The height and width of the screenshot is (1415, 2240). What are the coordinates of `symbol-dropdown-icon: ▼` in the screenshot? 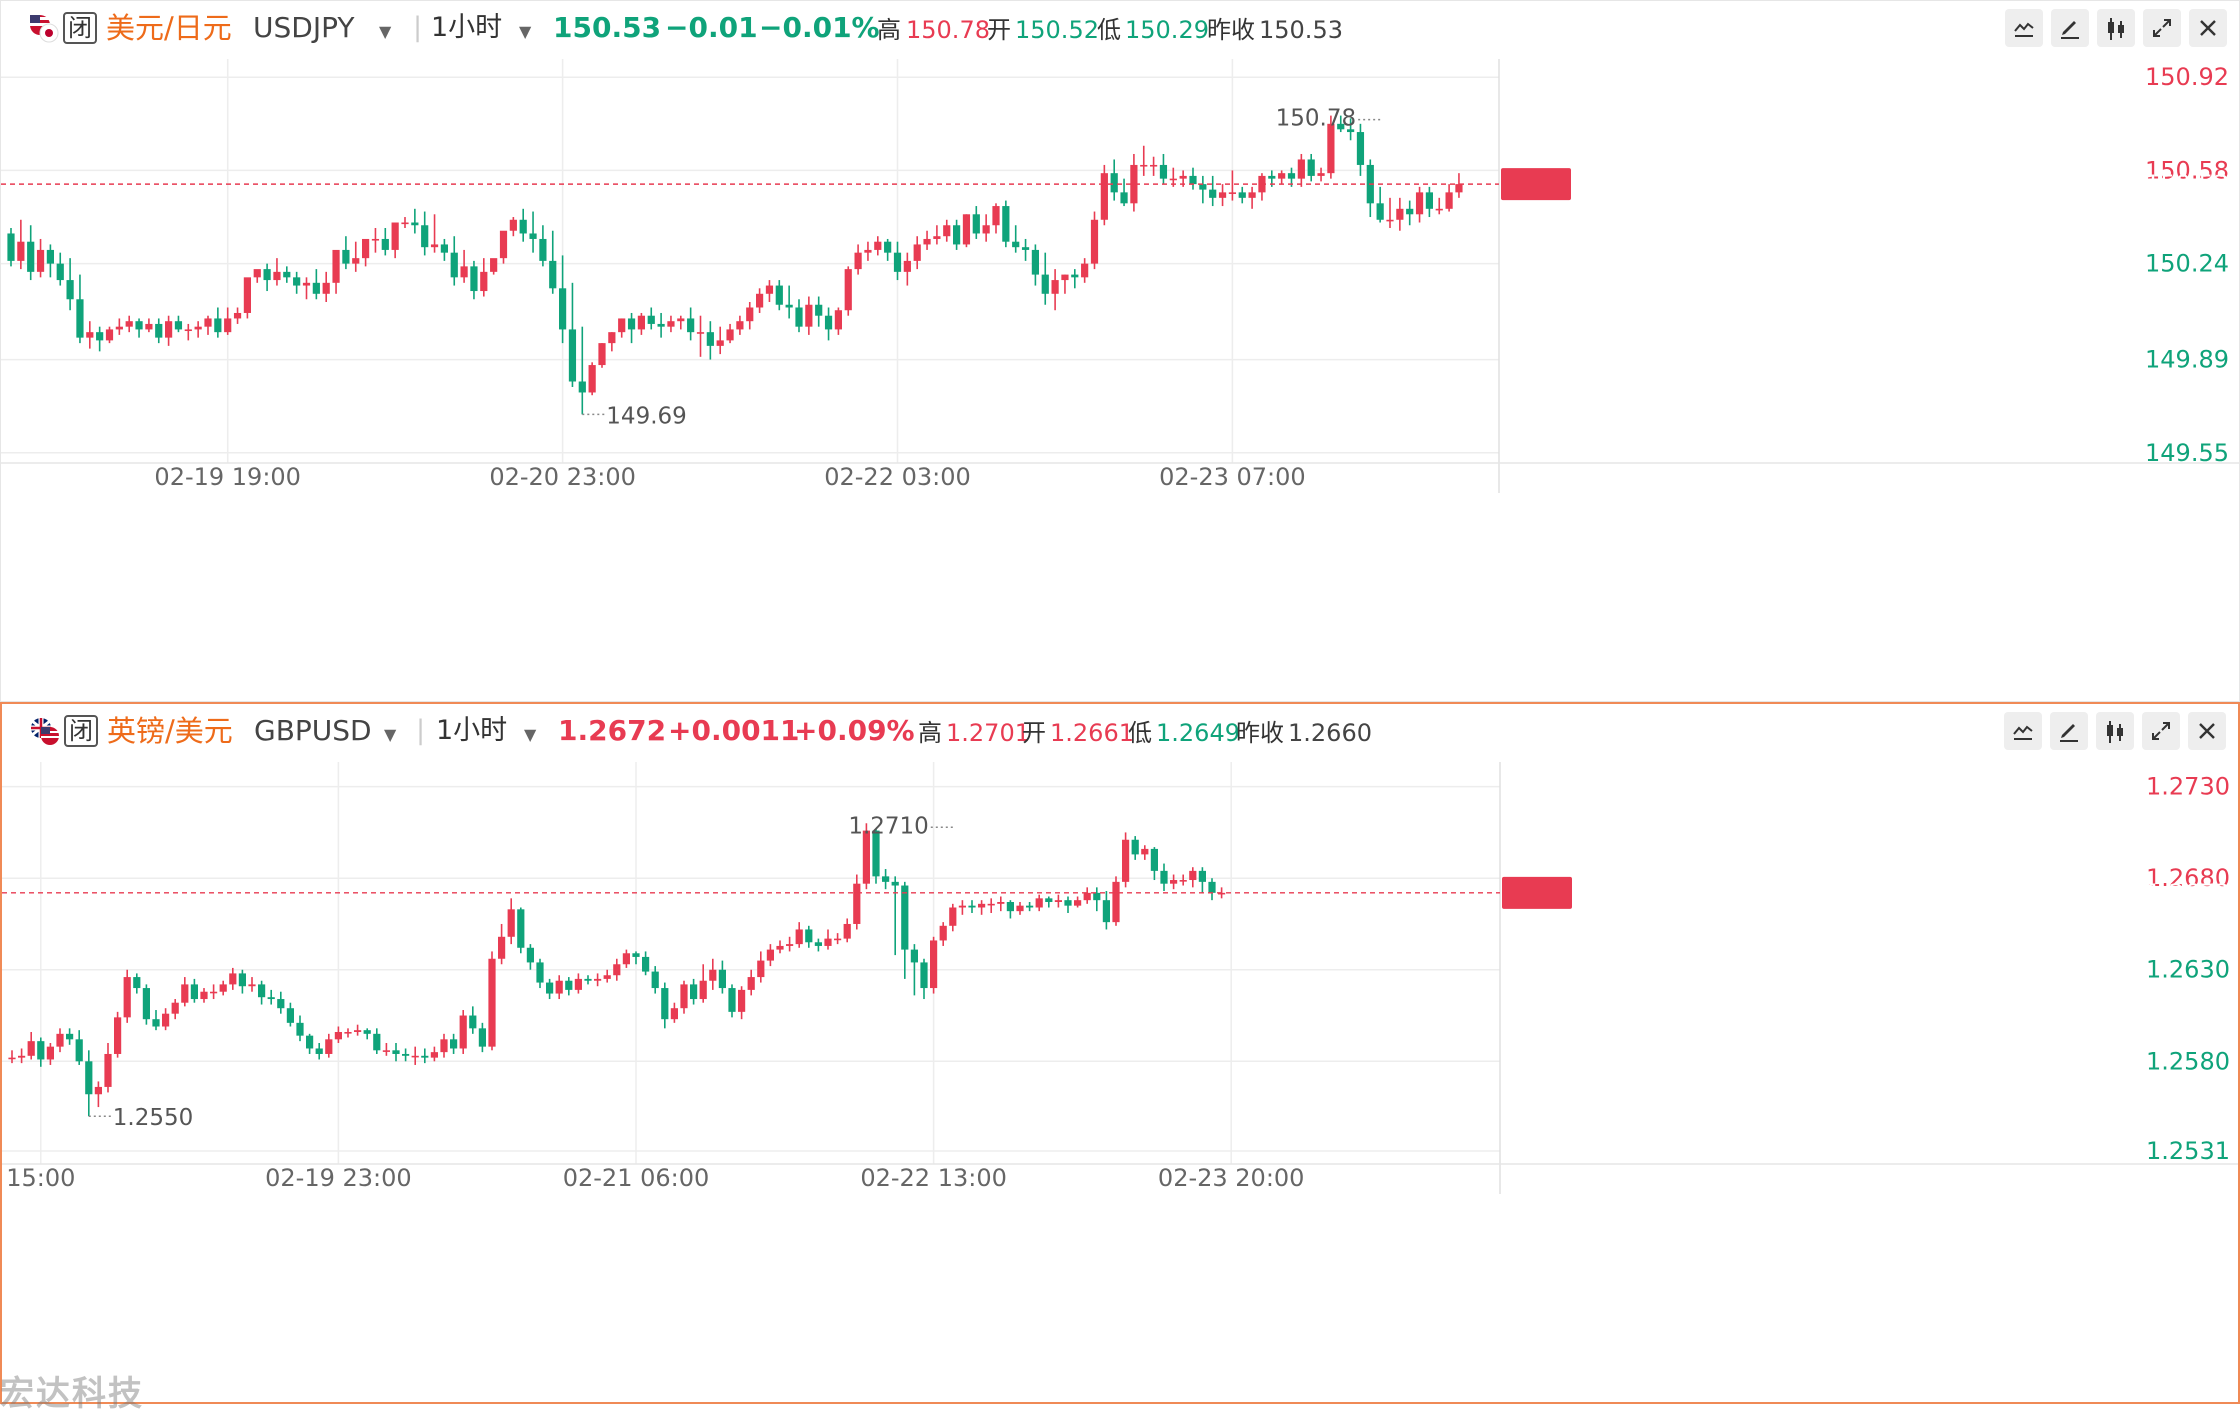 It's located at (390, 734).